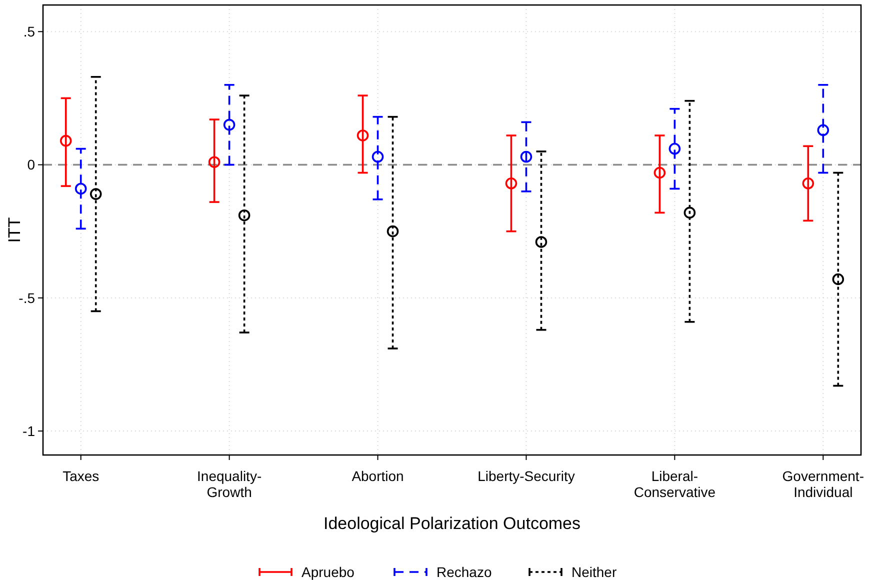 The width and height of the screenshot is (875, 580). Describe the element at coordinates (526, 476) in the screenshot. I see `x-tick-label: Liberty-Security` at that location.